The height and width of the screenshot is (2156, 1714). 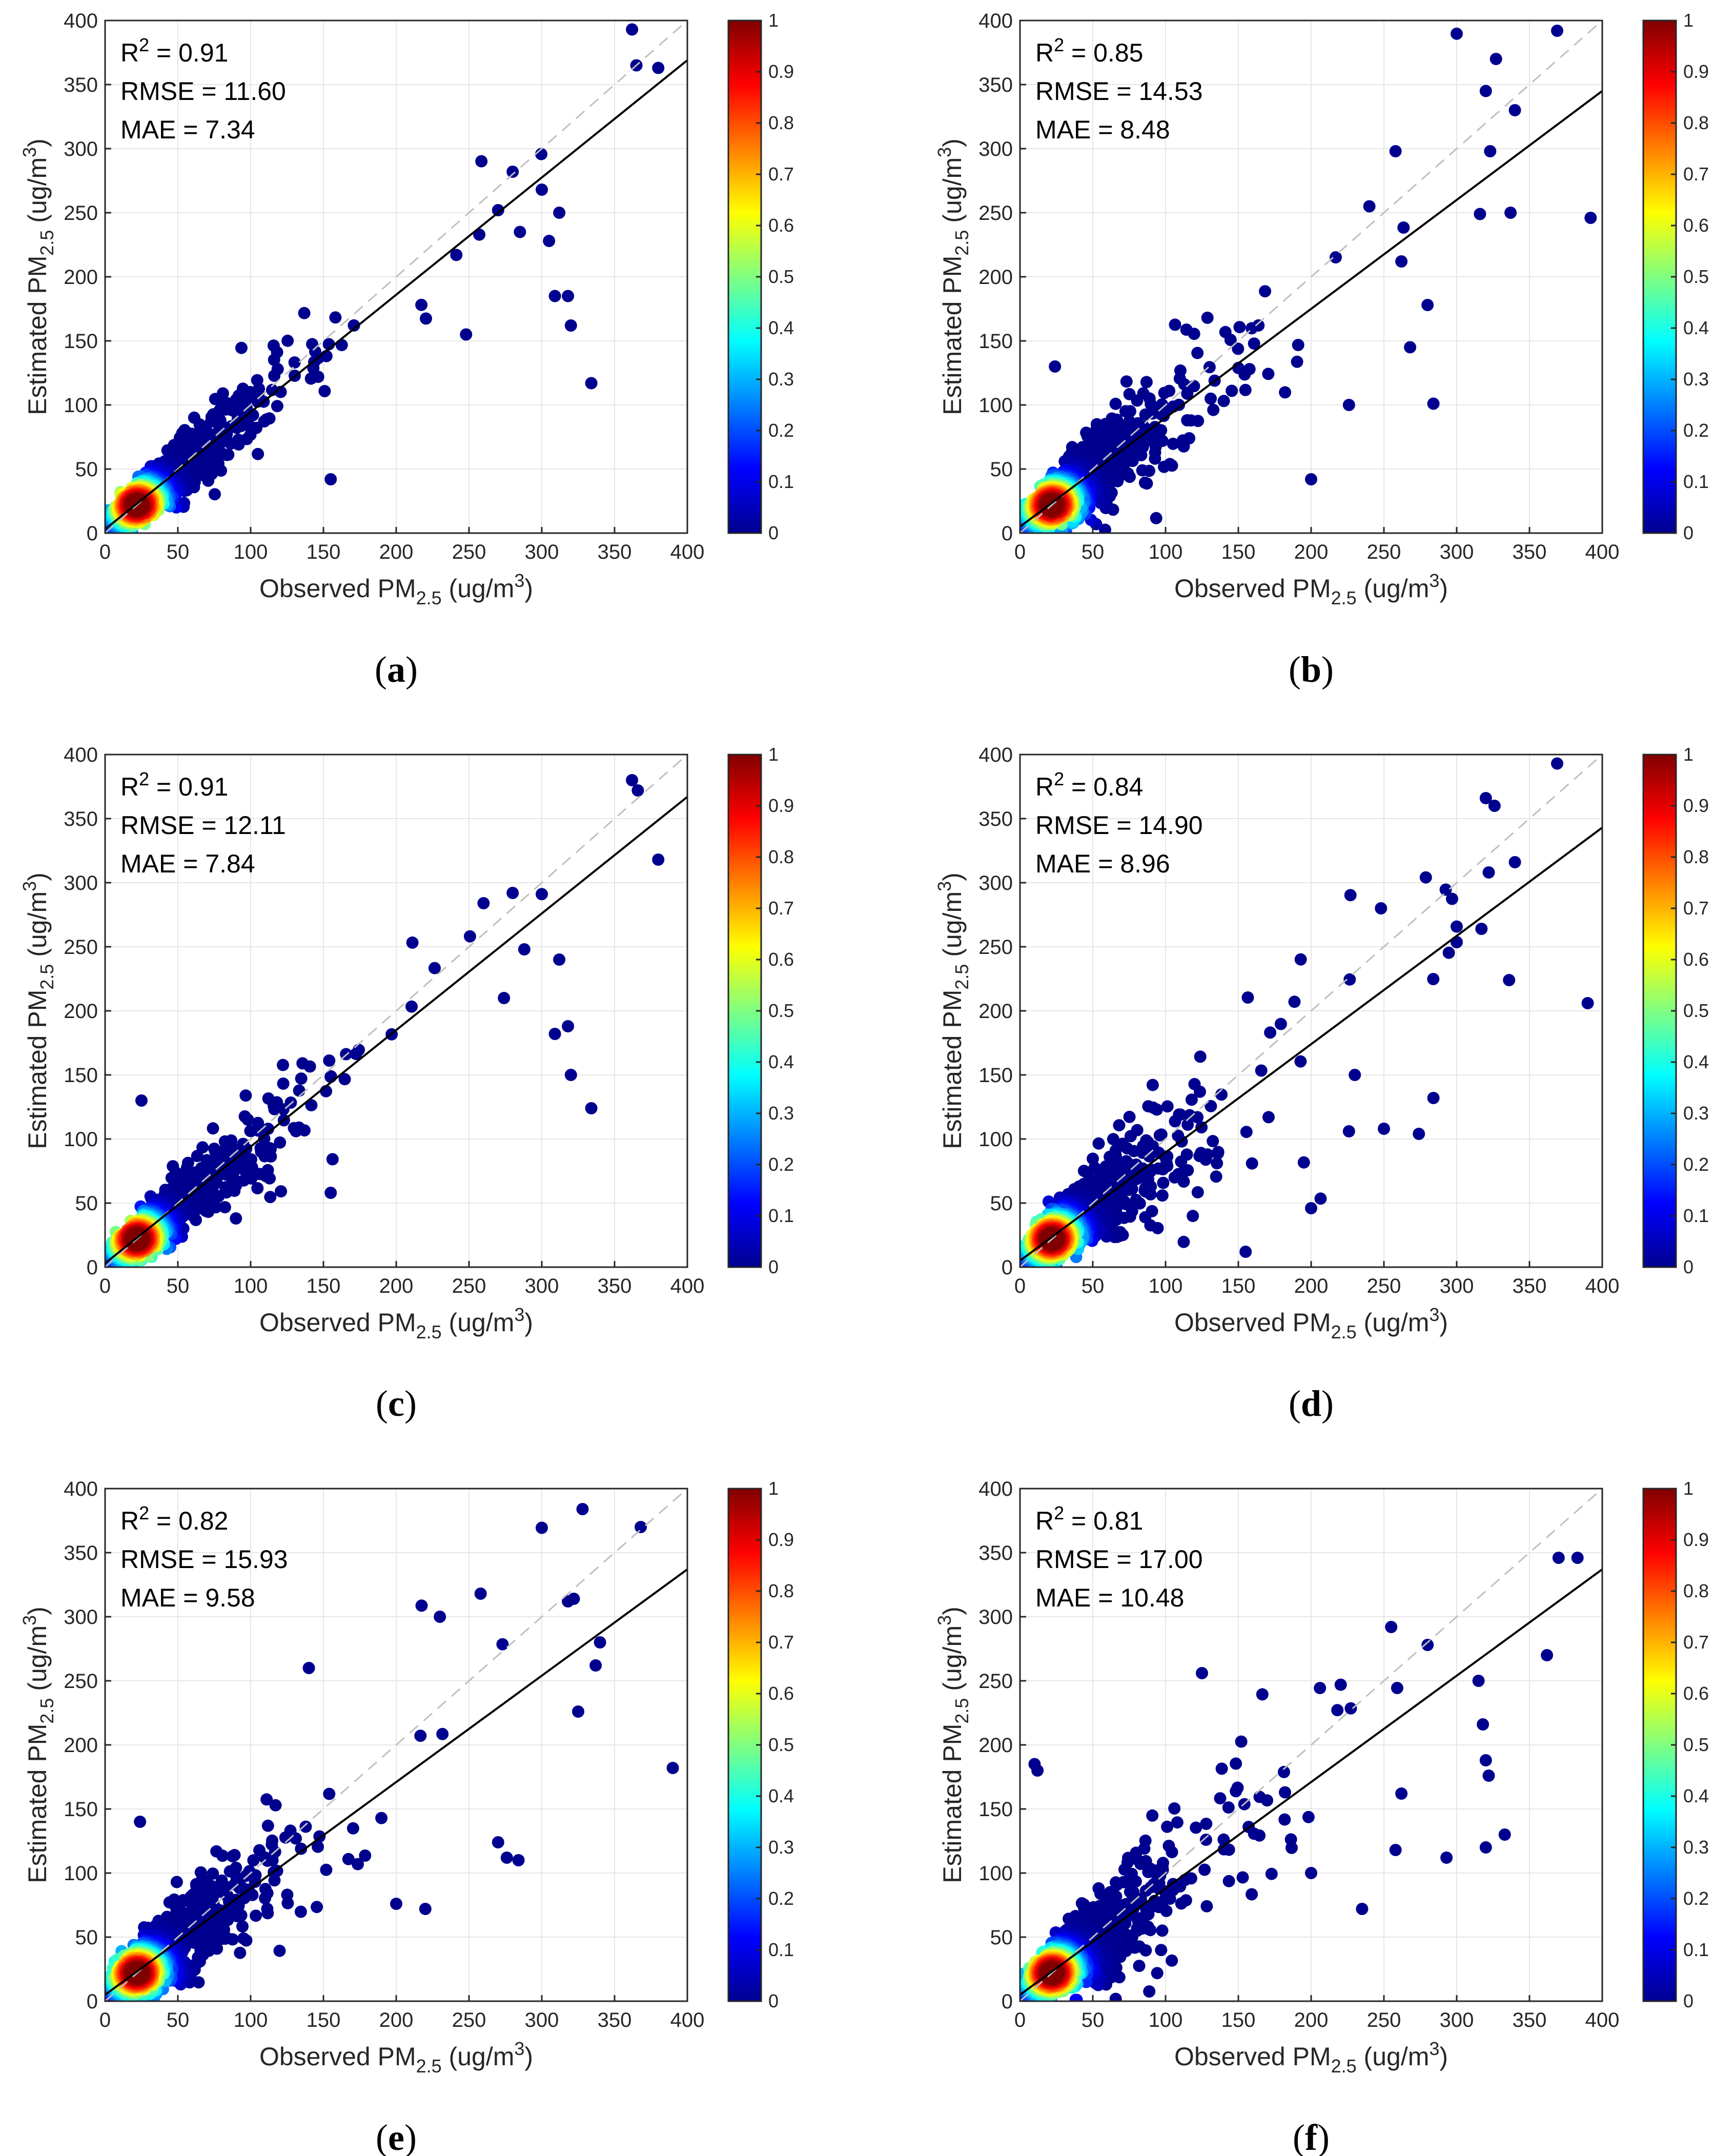 What do you see at coordinates (996, 21) in the screenshot?
I see `y-tick-label: 400` at bounding box center [996, 21].